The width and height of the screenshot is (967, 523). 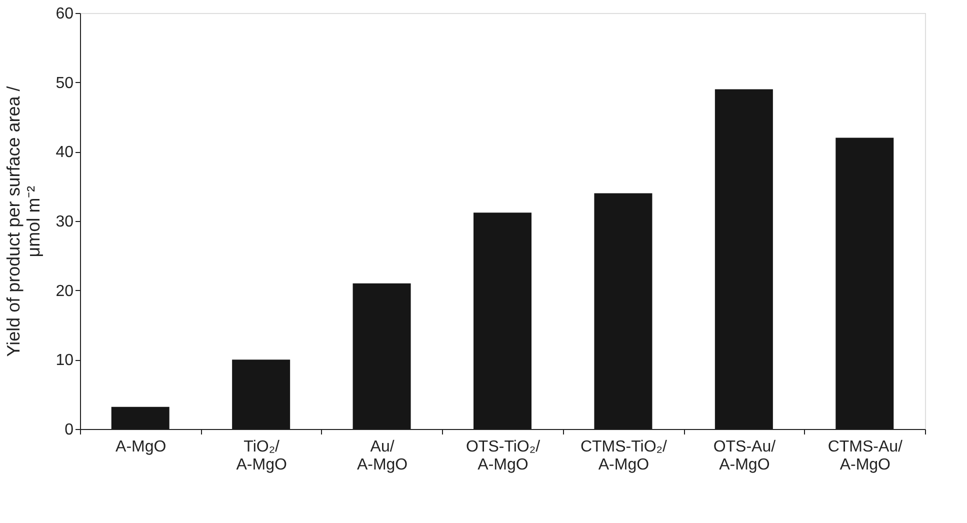 What do you see at coordinates (65, 291) in the screenshot?
I see `y-tick-label: 20` at bounding box center [65, 291].